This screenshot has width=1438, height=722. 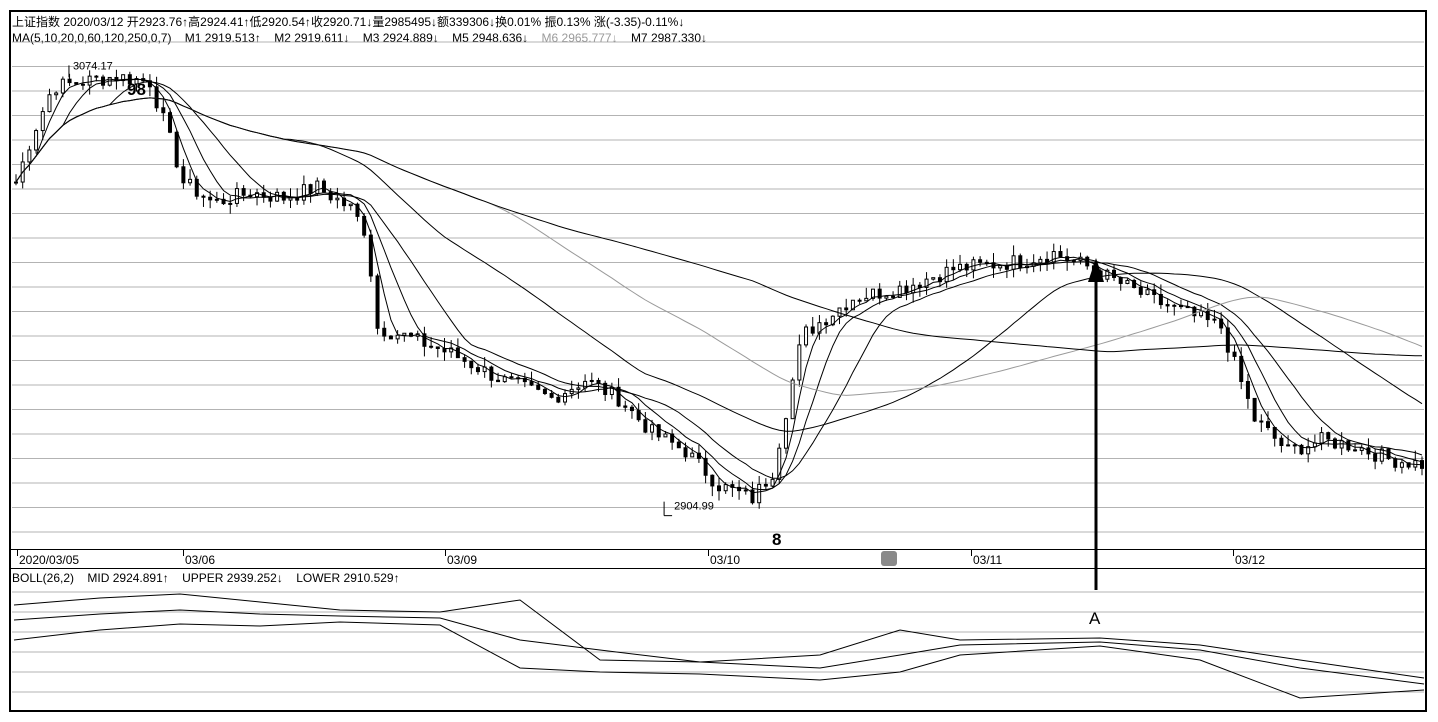 I want to click on date-label: 2020/03/05, so click(x=49, y=560).